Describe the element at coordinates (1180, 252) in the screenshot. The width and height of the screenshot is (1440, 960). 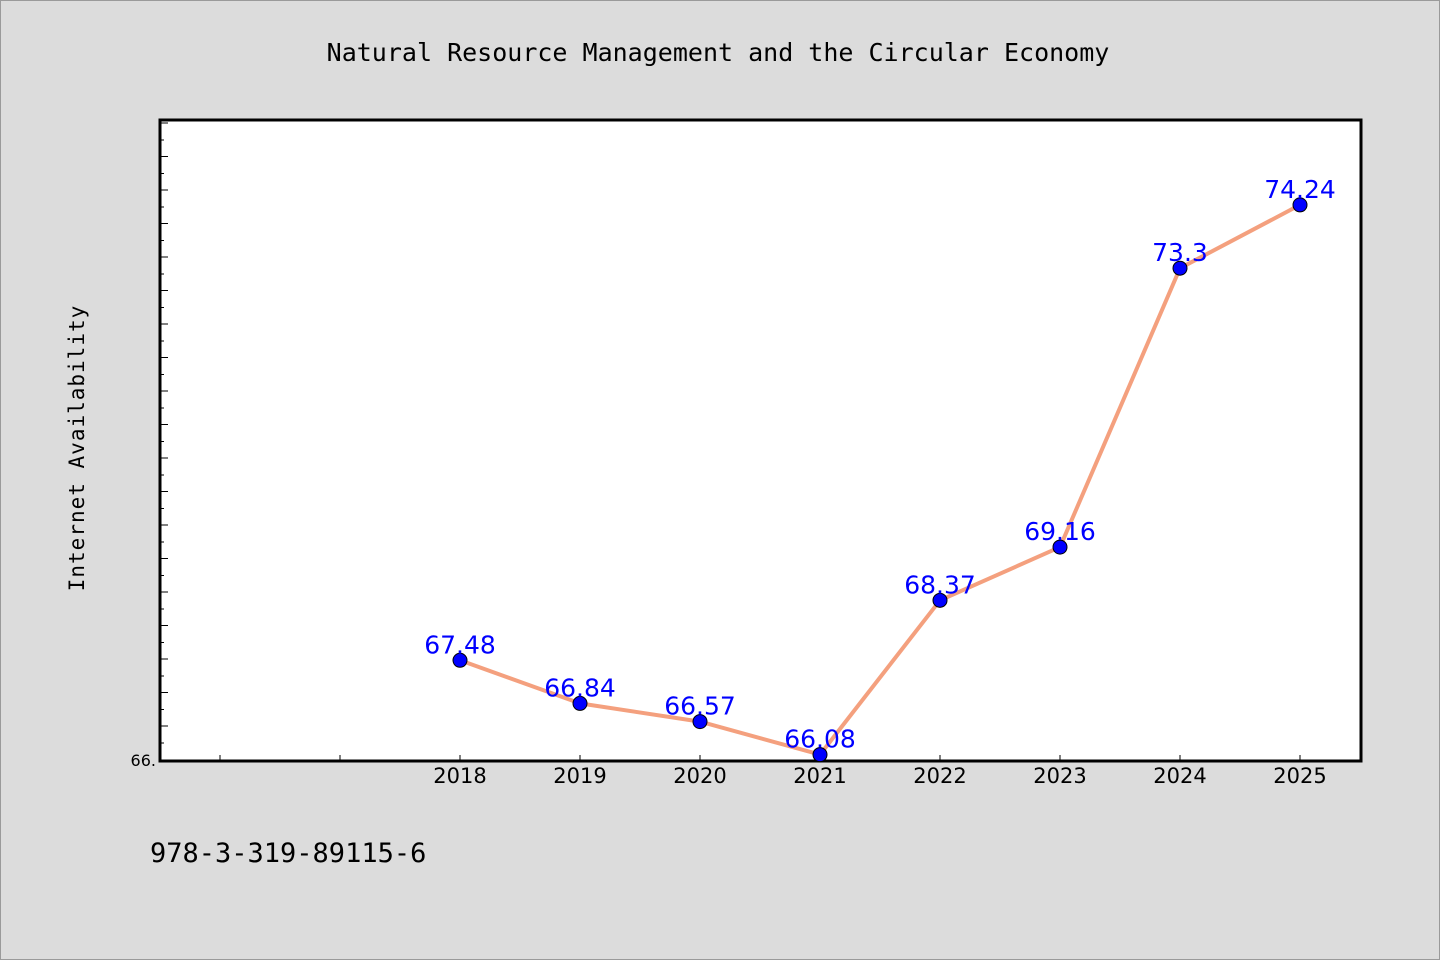
I see `data-label: 73.3` at that location.